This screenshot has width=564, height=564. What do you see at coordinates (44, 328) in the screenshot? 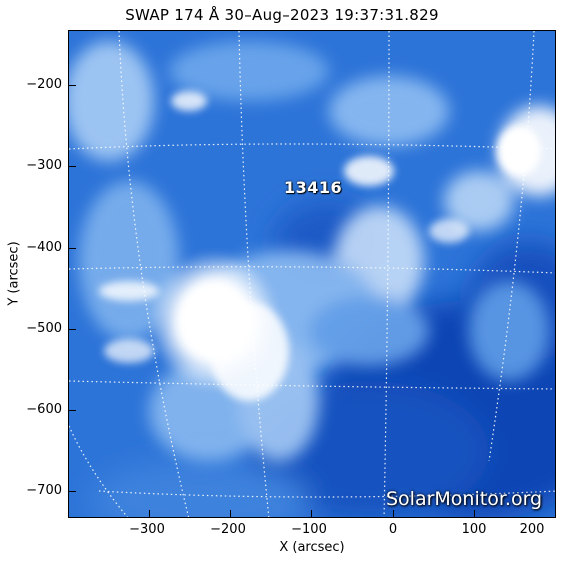
I see `y-tick-label: −500` at bounding box center [44, 328].